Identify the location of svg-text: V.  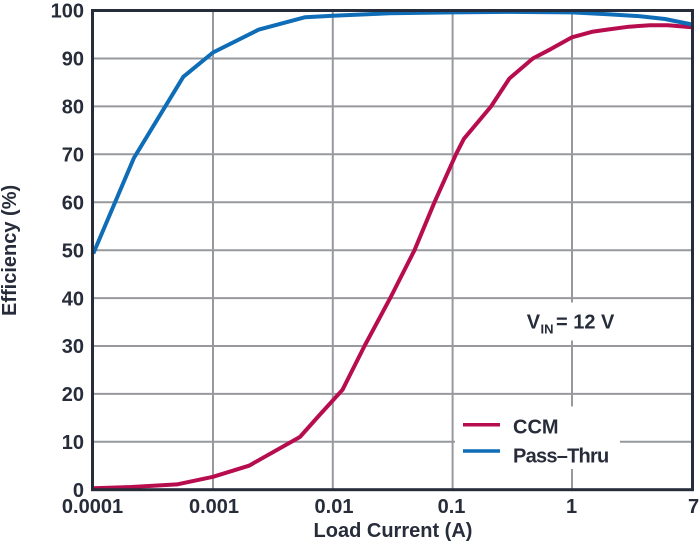
(534, 323).